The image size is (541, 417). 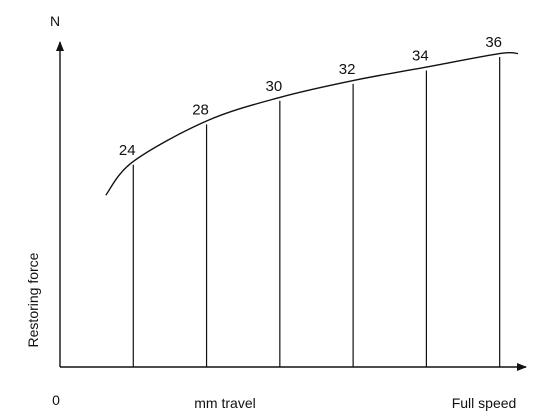 What do you see at coordinates (127, 150) in the screenshot?
I see `travel-marker-label: 24` at bounding box center [127, 150].